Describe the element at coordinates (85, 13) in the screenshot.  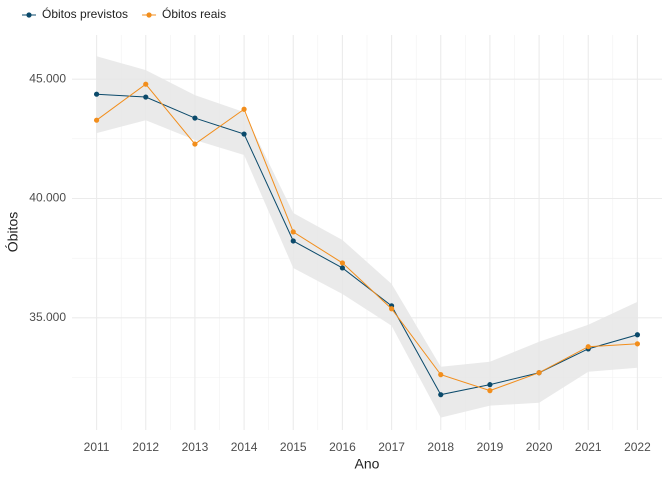
I see `legend-label: Óbitos previstos` at that location.